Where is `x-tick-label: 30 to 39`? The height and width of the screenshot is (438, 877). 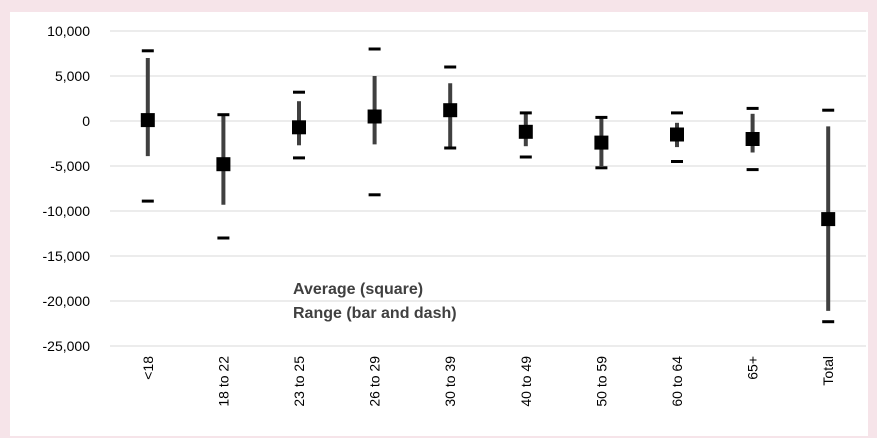 x-tick-label: 30 to 39 is located at coordinates (450, 381).